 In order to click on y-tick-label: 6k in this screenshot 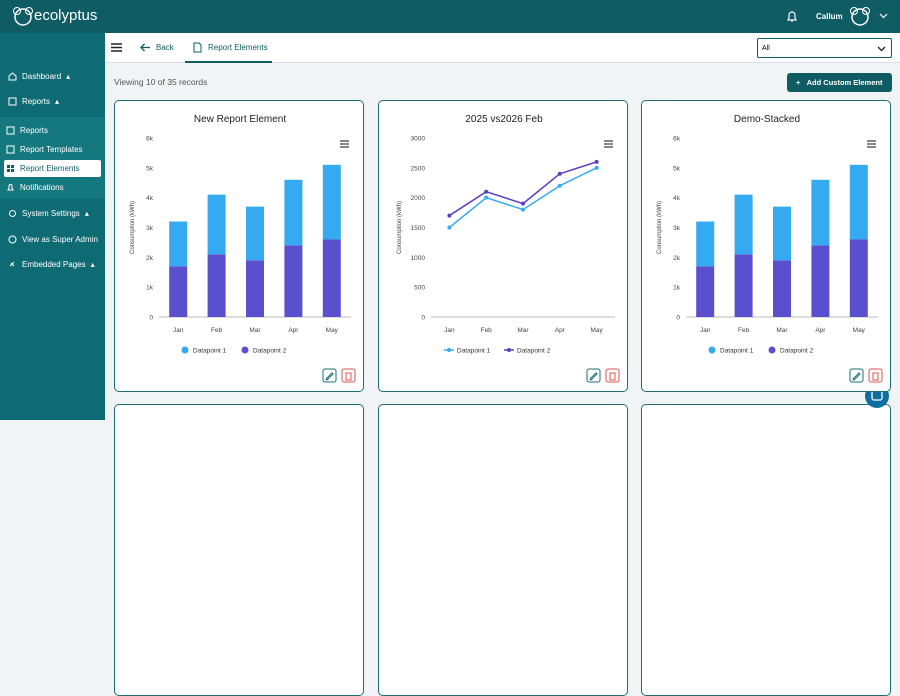, I will do `click(677, 139)`.